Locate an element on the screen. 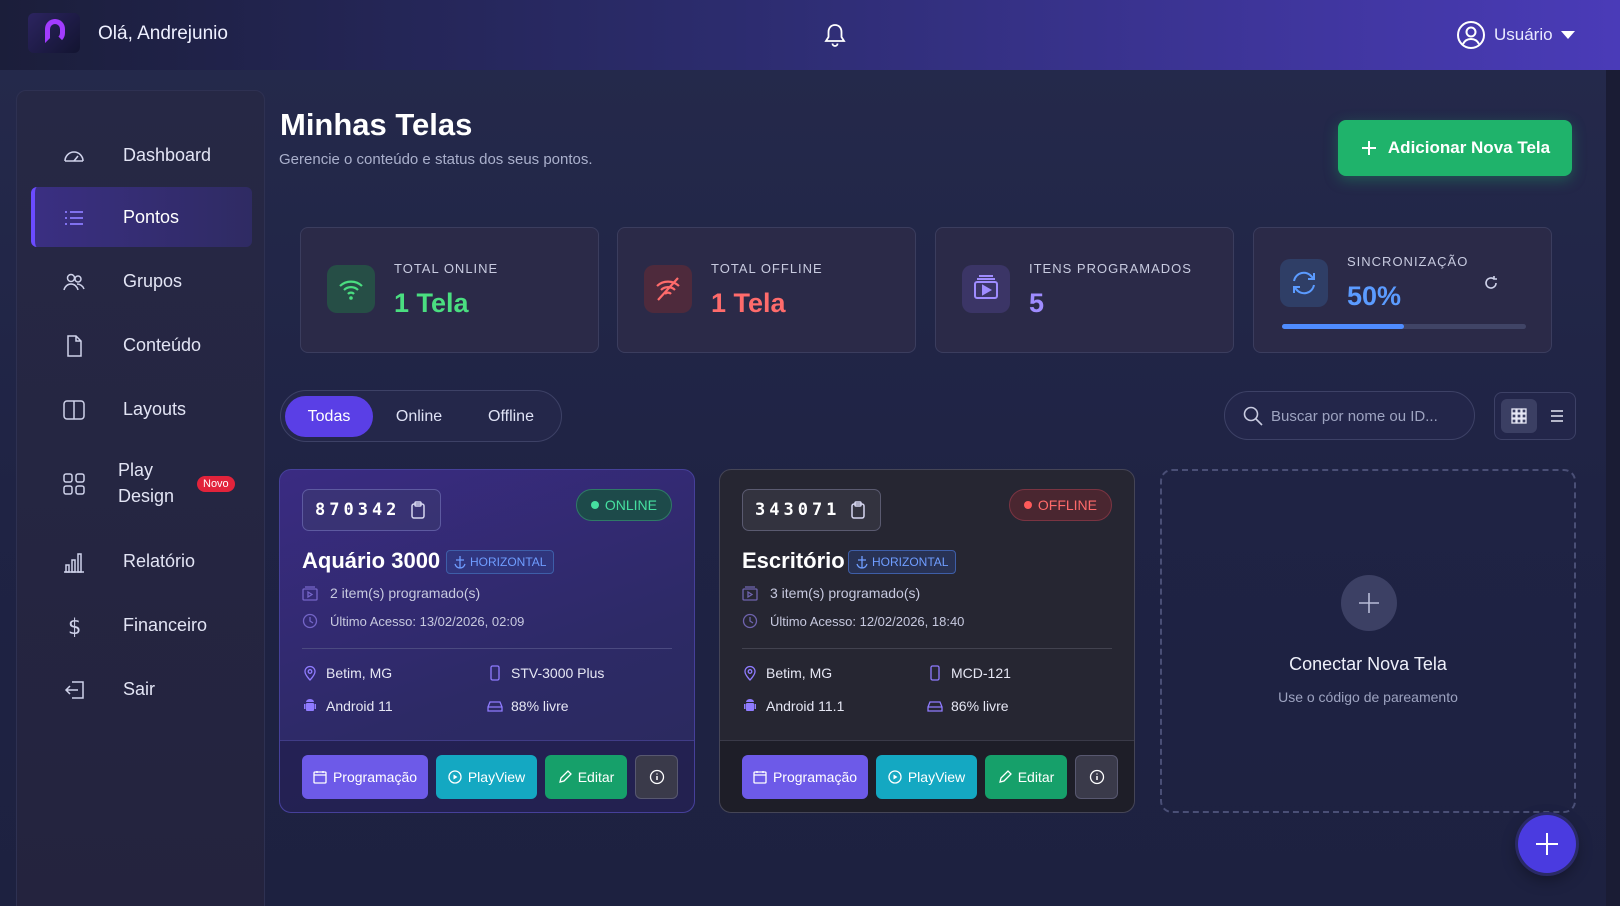 The width and height of the screenshot is (1620, 906). card-actions: Programação PlayView Editar is located at coordinates (487, 776).